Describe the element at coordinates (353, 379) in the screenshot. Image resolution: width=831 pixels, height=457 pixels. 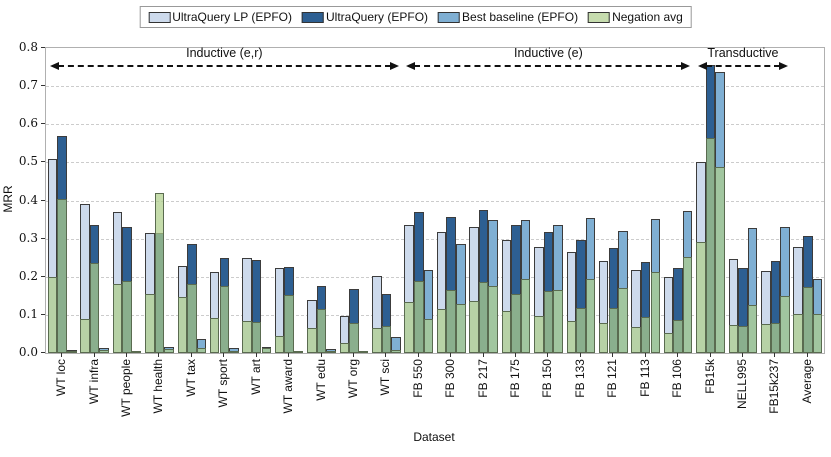
I see `x-tick-label-wt-org: WT org` at that location.